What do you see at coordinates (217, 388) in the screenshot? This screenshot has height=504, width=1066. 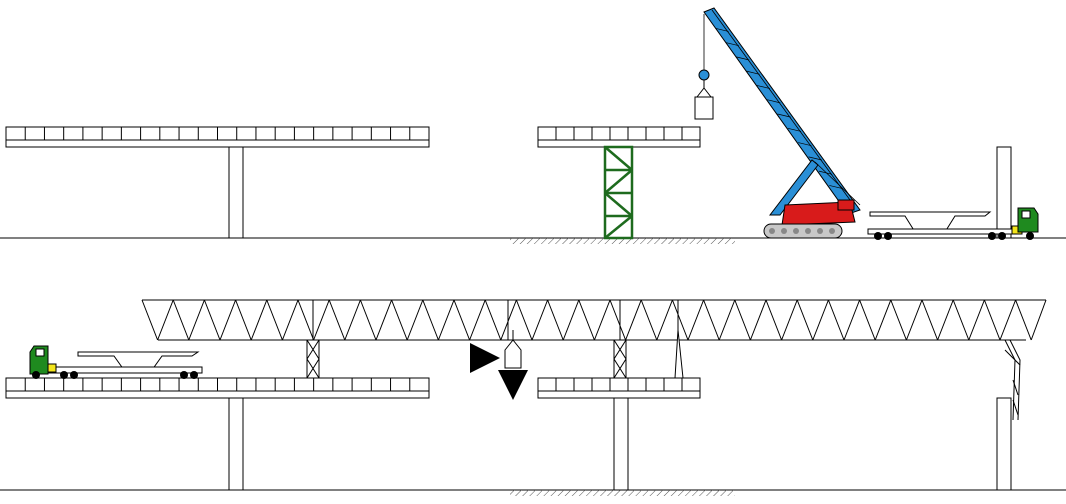 I see `deck-left-bottom` at bounding box center [217, 388].